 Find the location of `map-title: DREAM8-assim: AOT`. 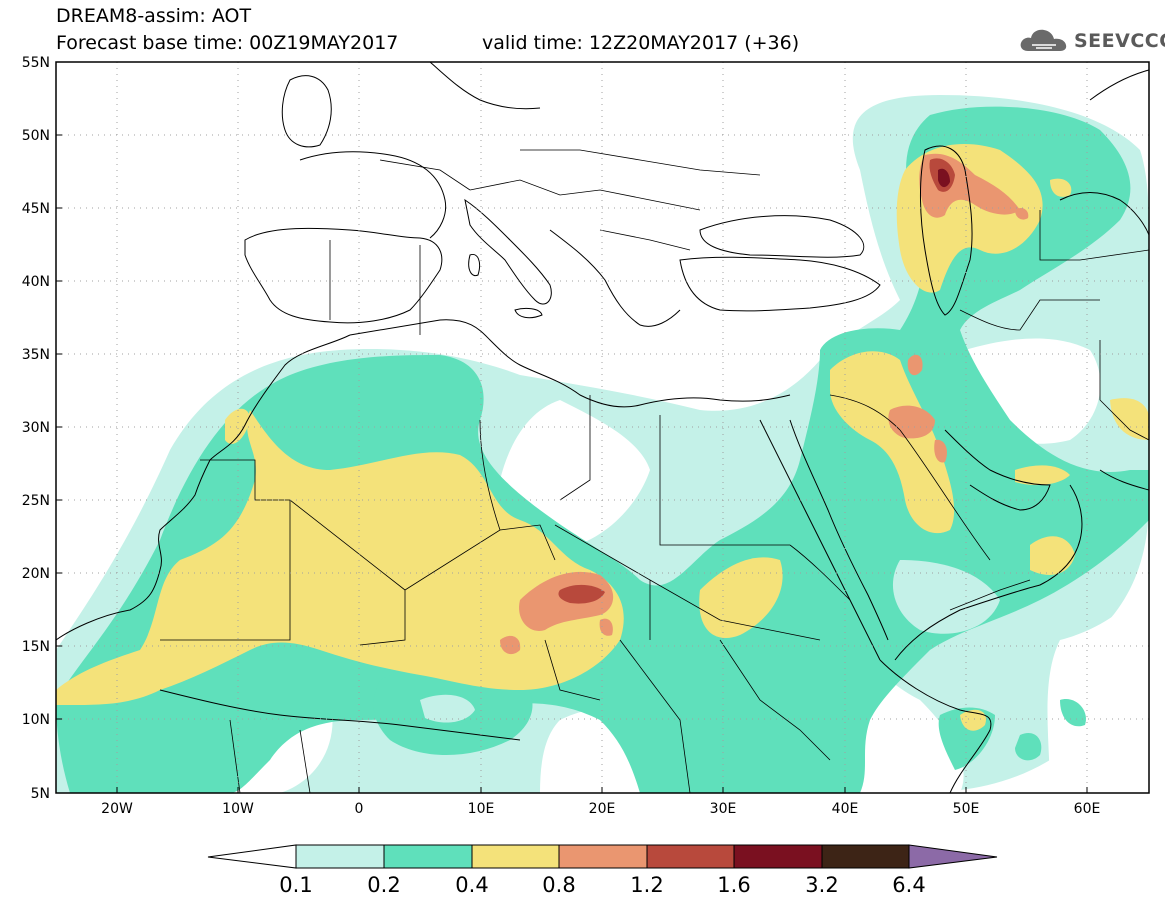

map-title: DREAM8-assim: AOT is located at coordinates (154, 16).